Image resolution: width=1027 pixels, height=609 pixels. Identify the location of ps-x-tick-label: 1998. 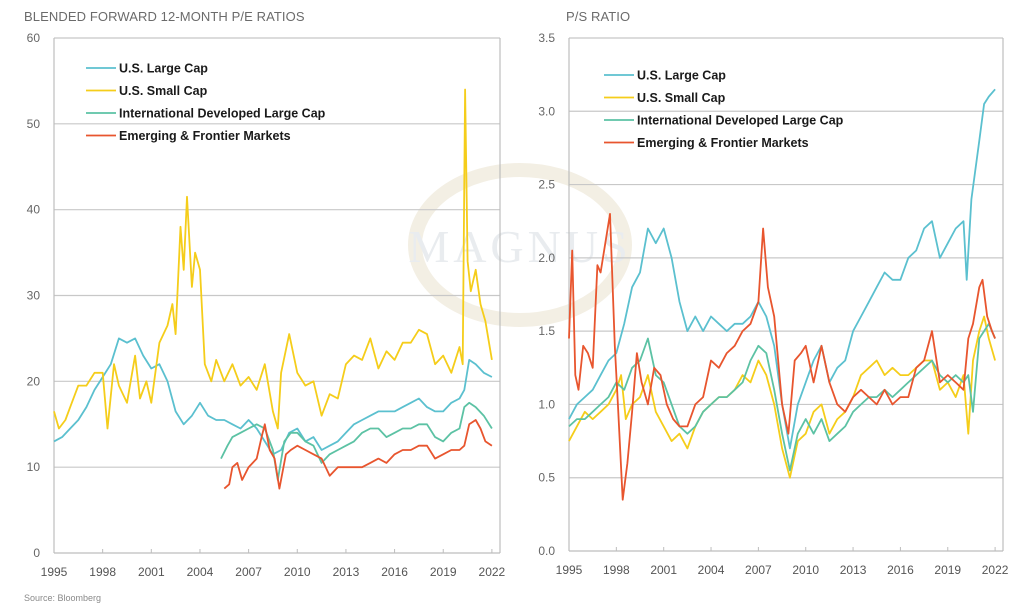
(616, 570).